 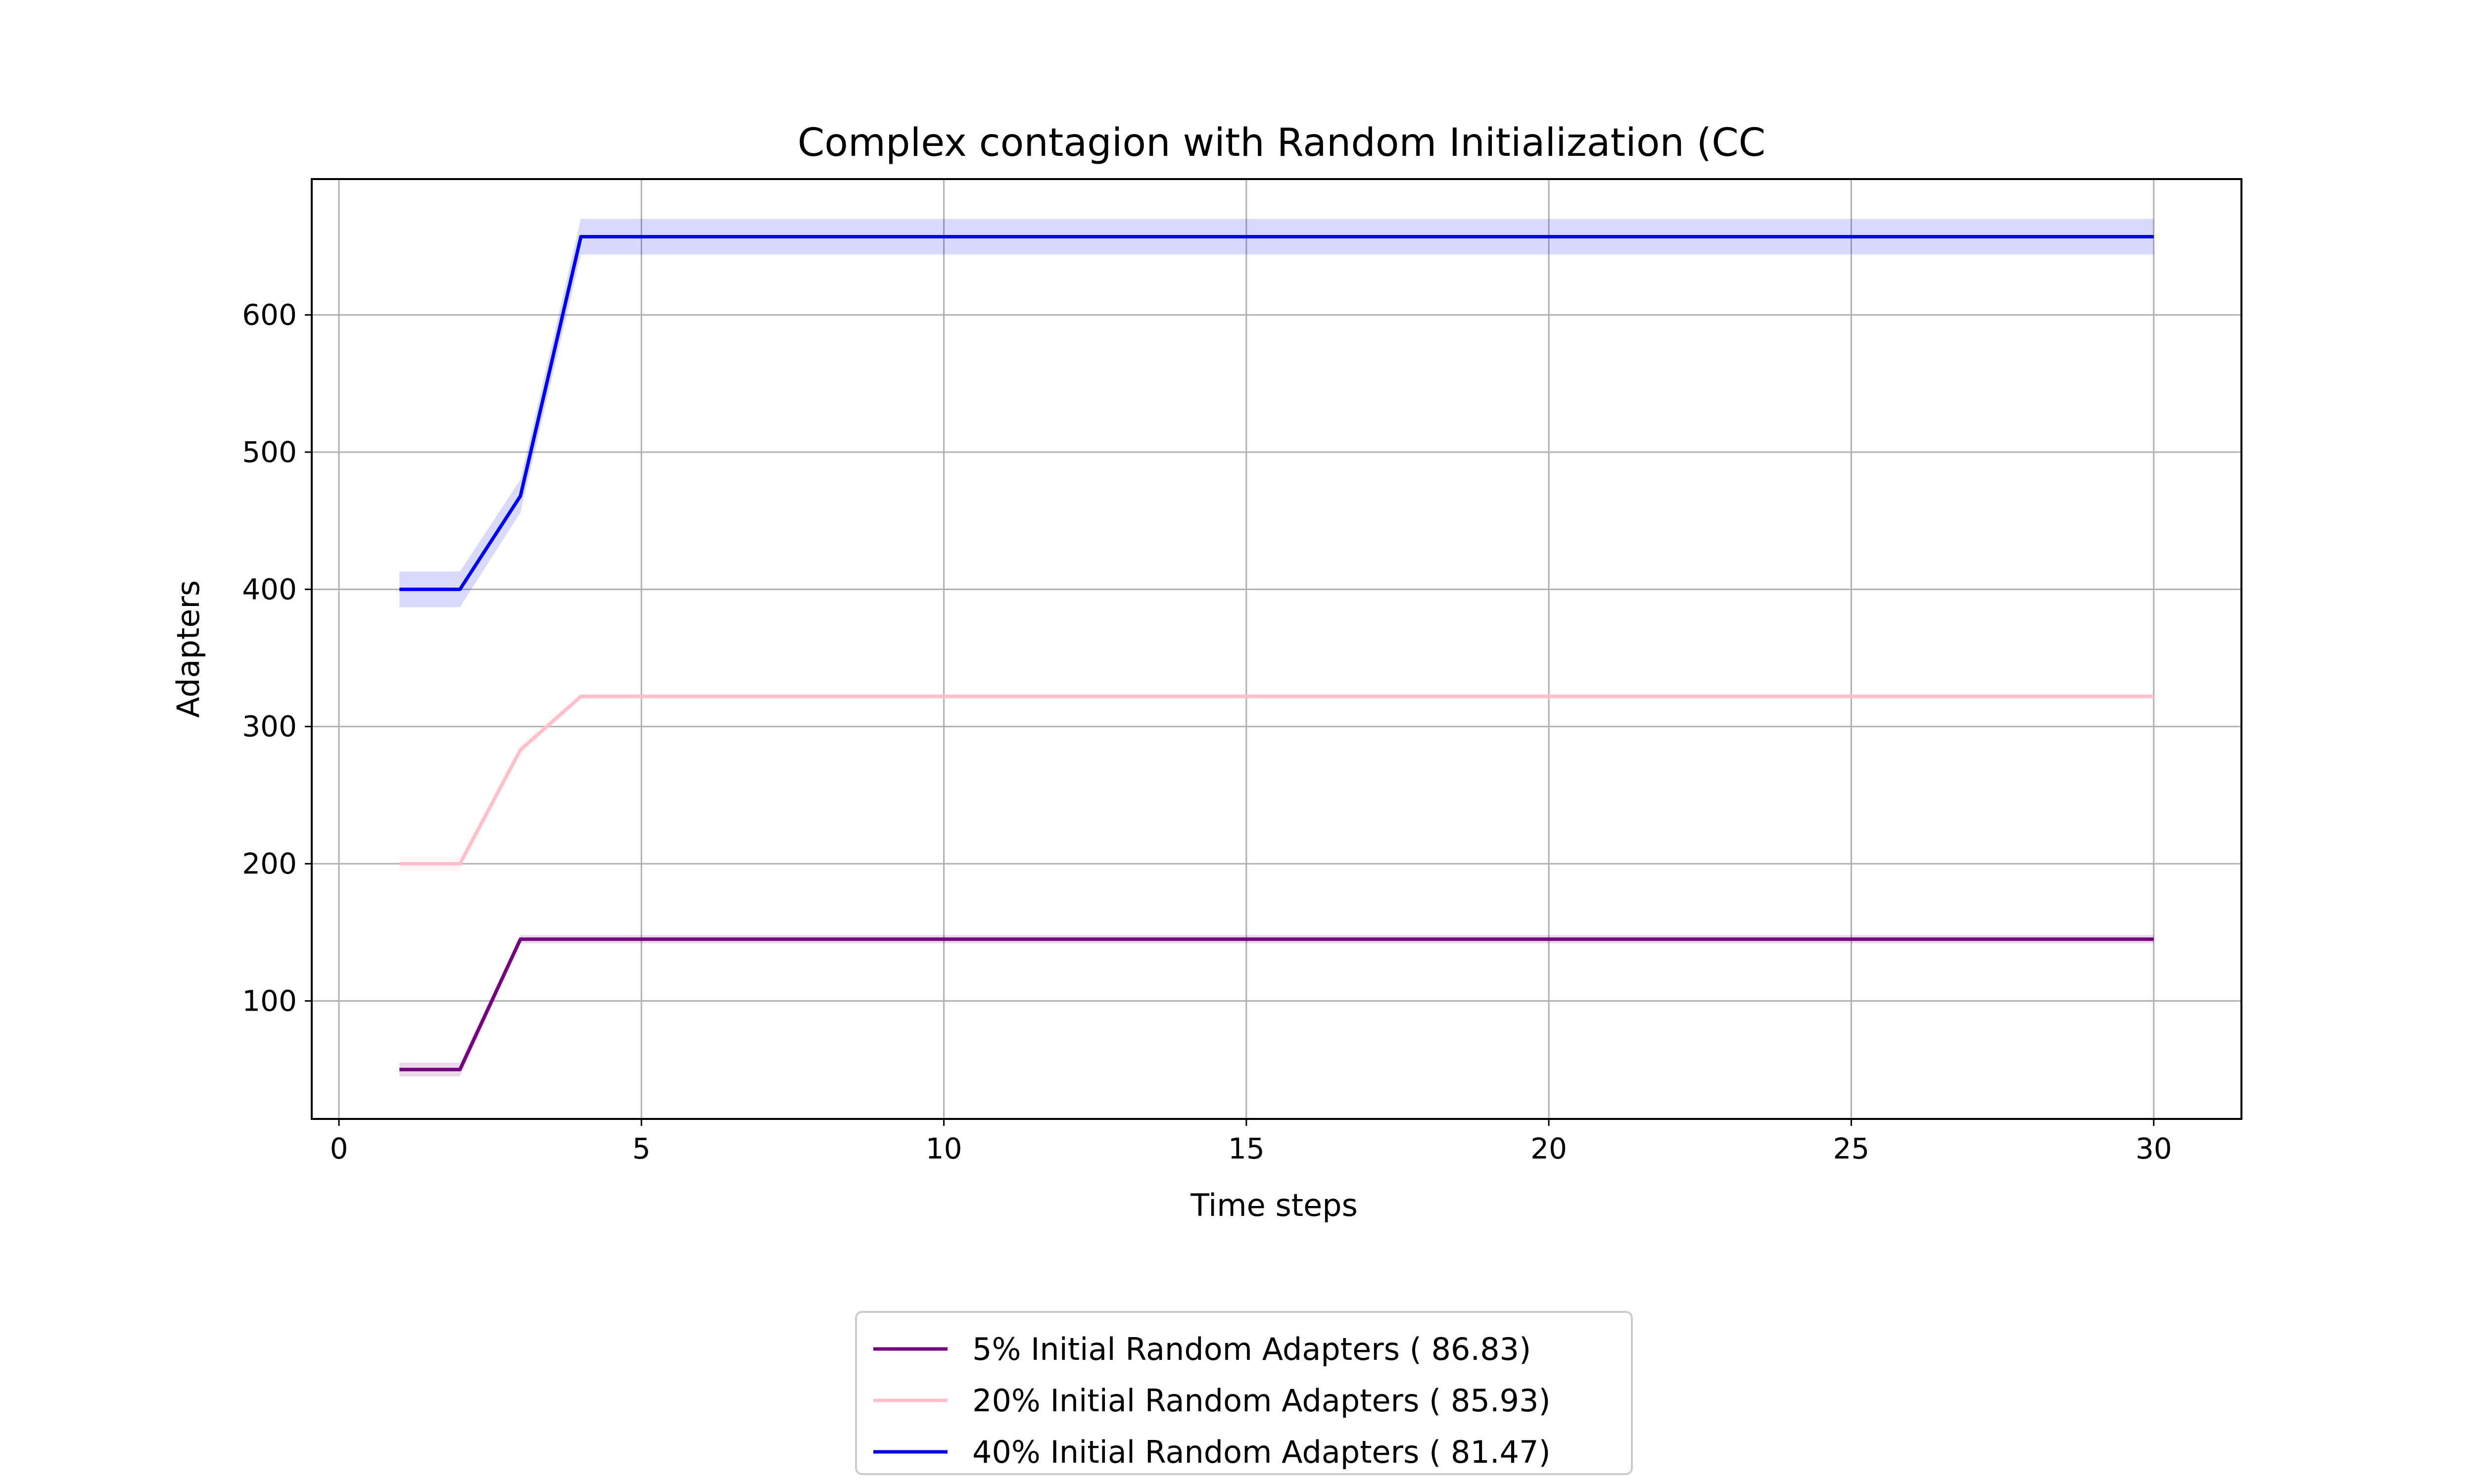 What do you see at coordinates (1252, 1349) in the screenshot?
I see `legend-label-1: 5% Initial Random Adapters ( 86.83)` at bounding box center [1252, 1349].